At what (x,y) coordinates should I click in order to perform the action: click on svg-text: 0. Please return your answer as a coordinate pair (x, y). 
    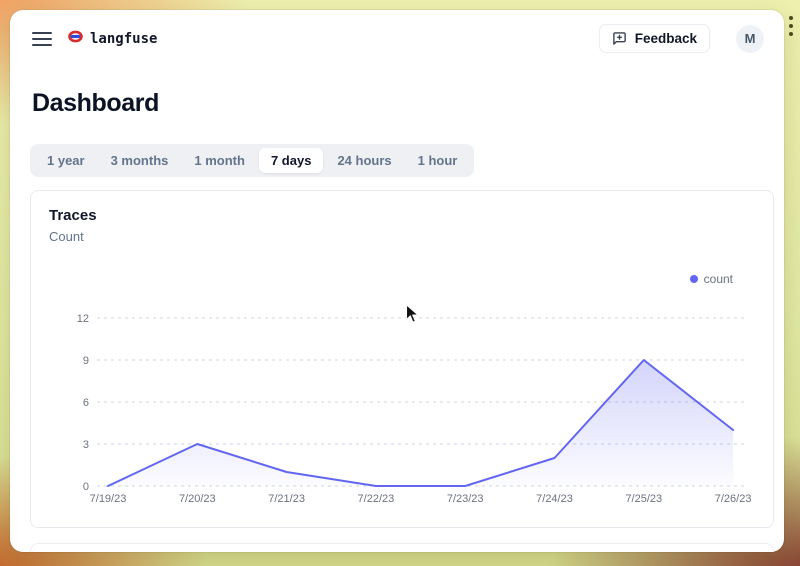
    Looking at the image, I should click on (86, 487).